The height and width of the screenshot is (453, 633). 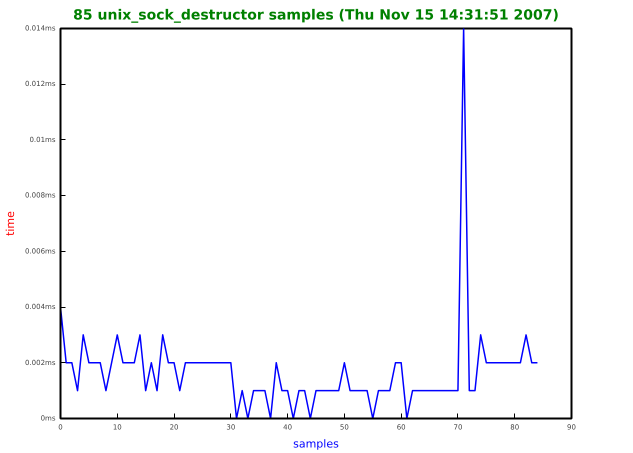 I want to click on y-axis-title: time, so click(x=10, y=223).